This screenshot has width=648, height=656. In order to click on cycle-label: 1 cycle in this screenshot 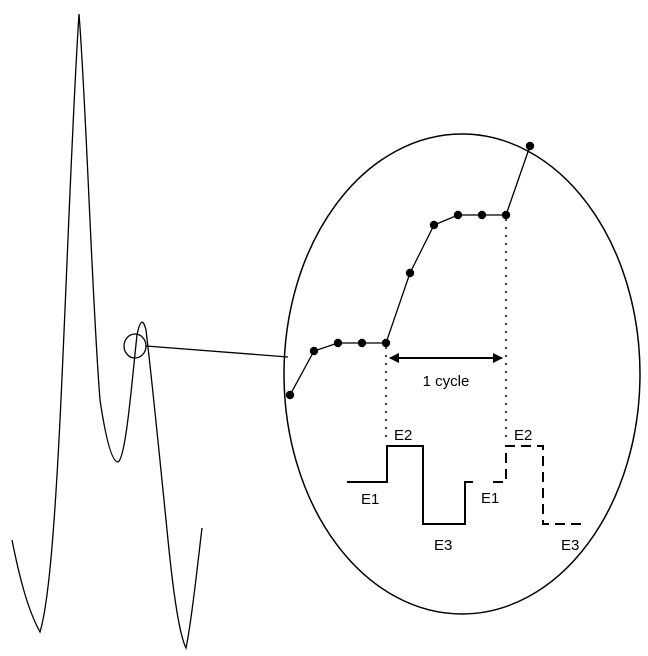, I will do `click(446, 381)`.